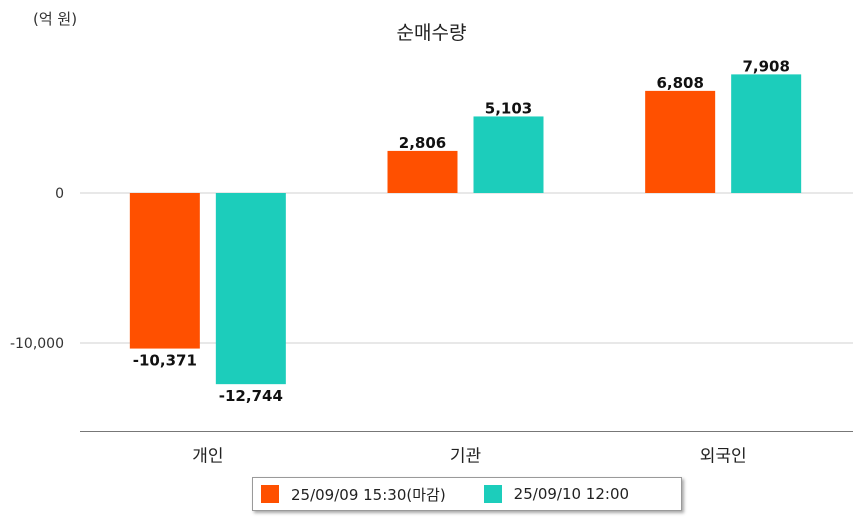 This screenshot has width=863, height=520. Describe the element at coordinates (37, 344) in the screenshot. I see `y-tick-label: -10,000` at that location.